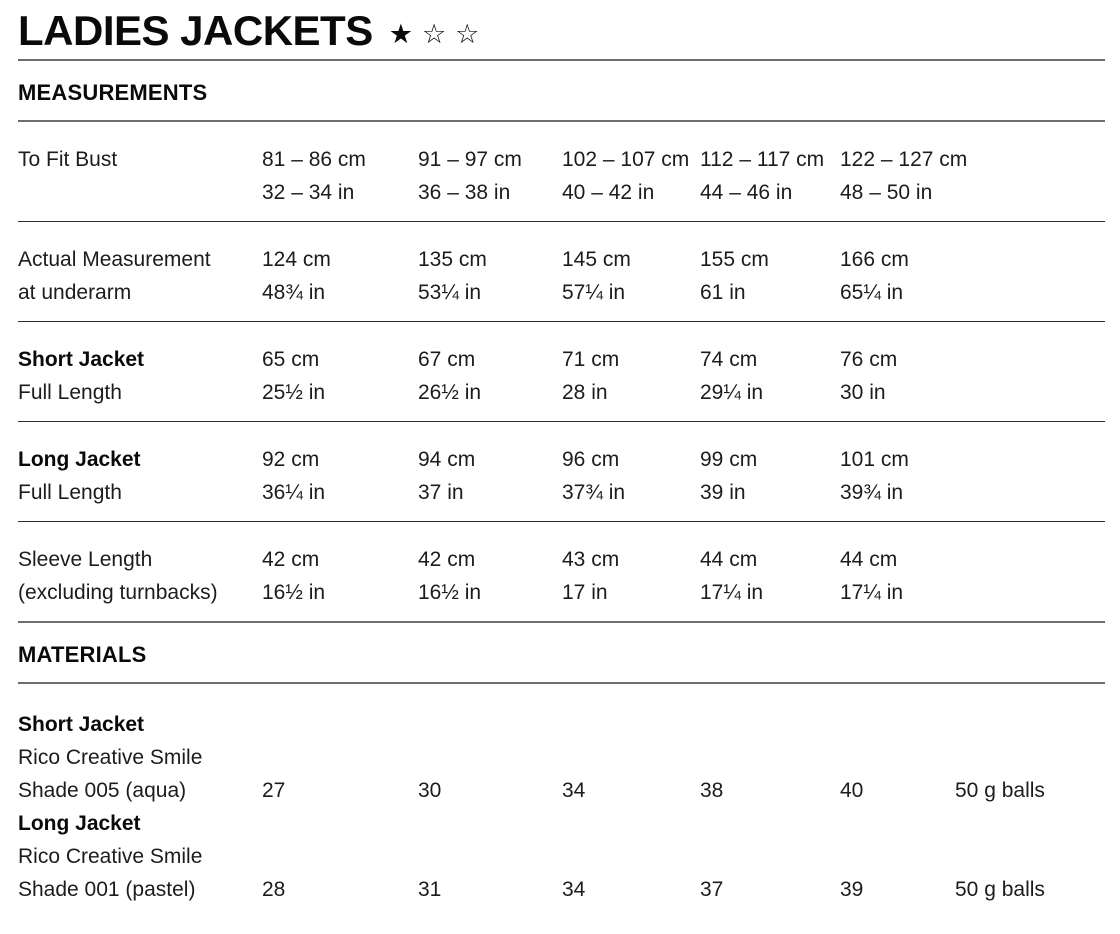  Describe the element at coordinates (291, 459) in the screenshot. I see `value-cm: 92 cm` at that location.